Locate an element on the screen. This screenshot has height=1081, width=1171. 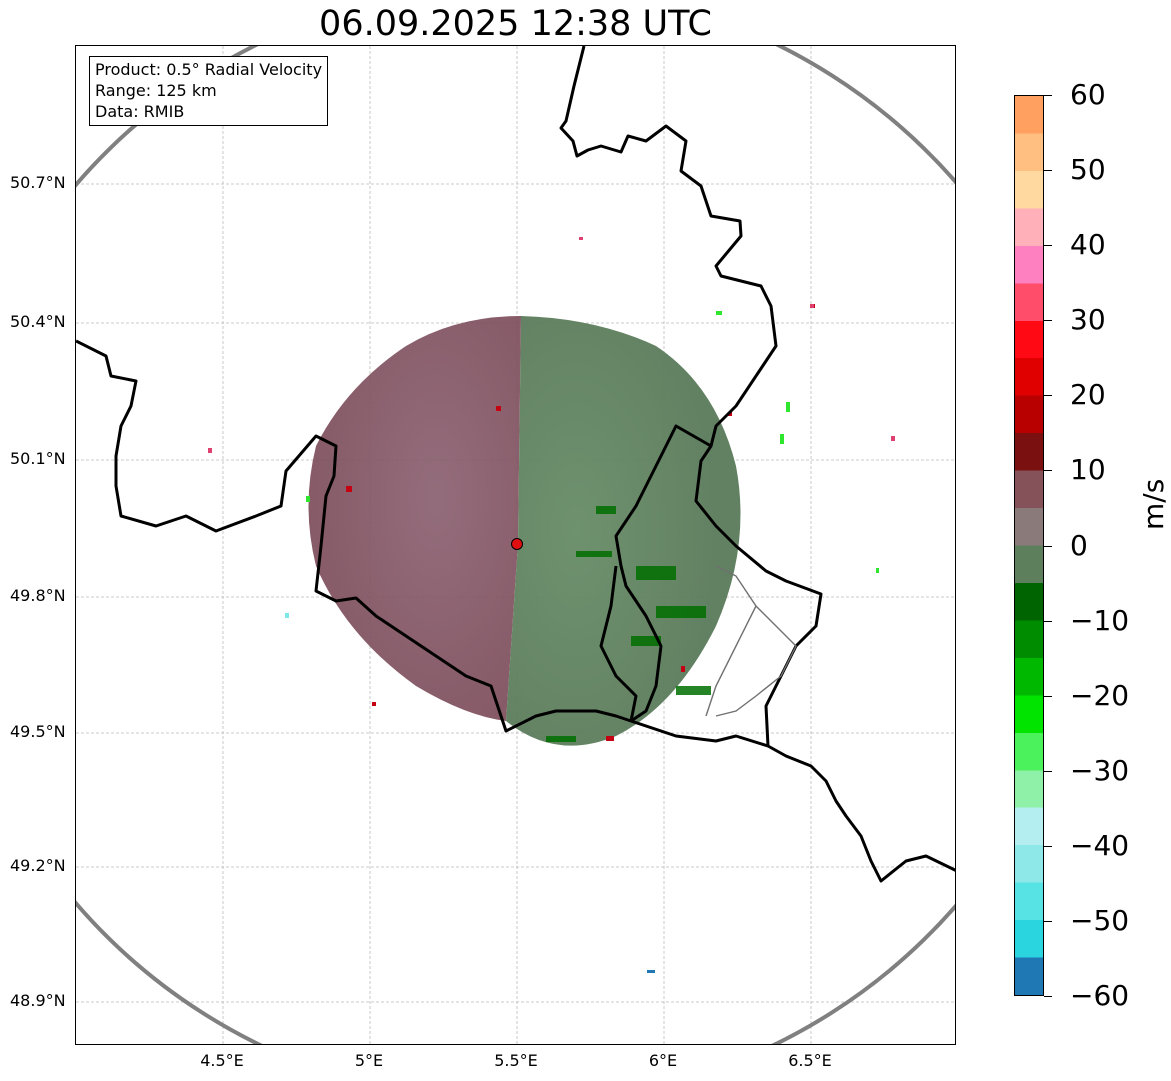
colorbar-tick-label: 10 is located at coordinates (1088, 470).